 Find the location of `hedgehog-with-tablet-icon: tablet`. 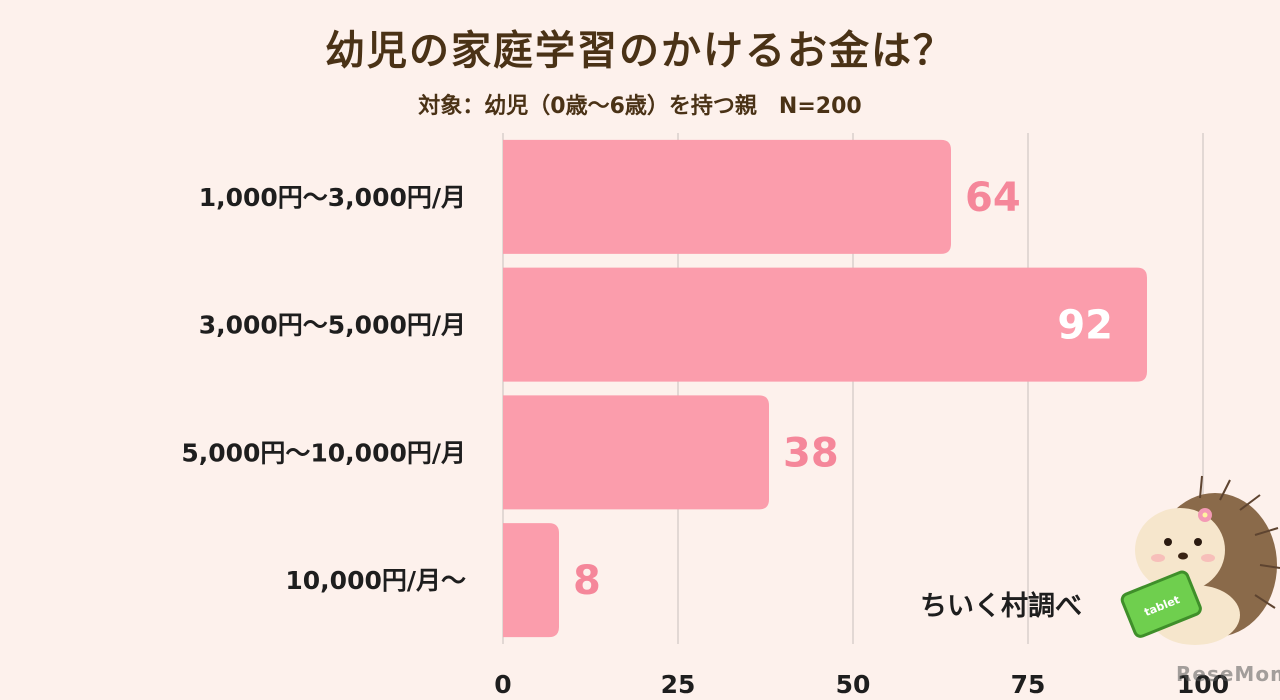

hedgehog-with-tablet-icon: tablet is located at coordinates (1200, 560).